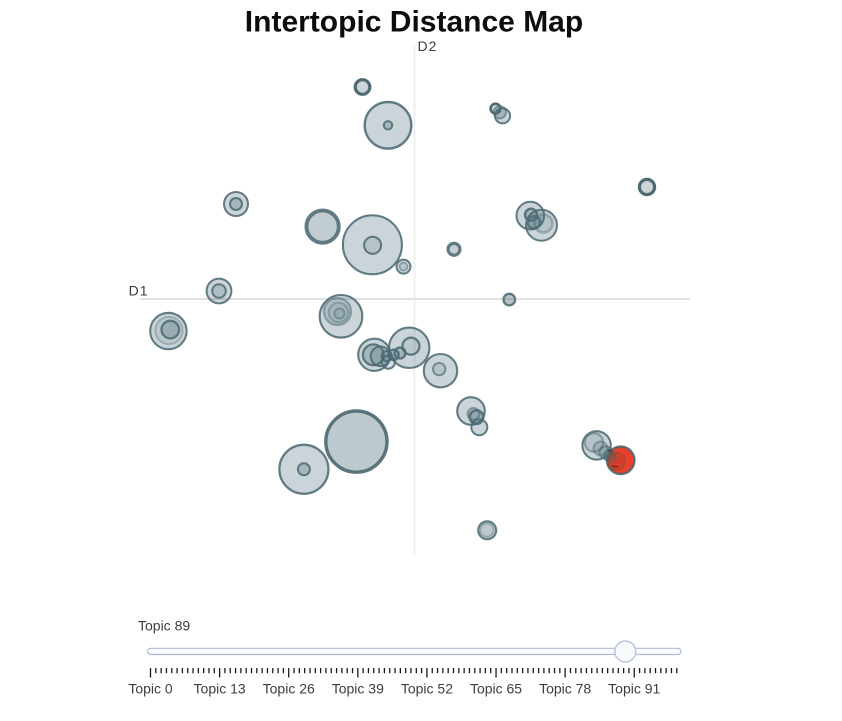 Image resolution: width=842 pixels, height=721 pixels. Describe the element at coordinates (150, 689) in the screenshot. I see `svg-text: Topic 0` at that location.